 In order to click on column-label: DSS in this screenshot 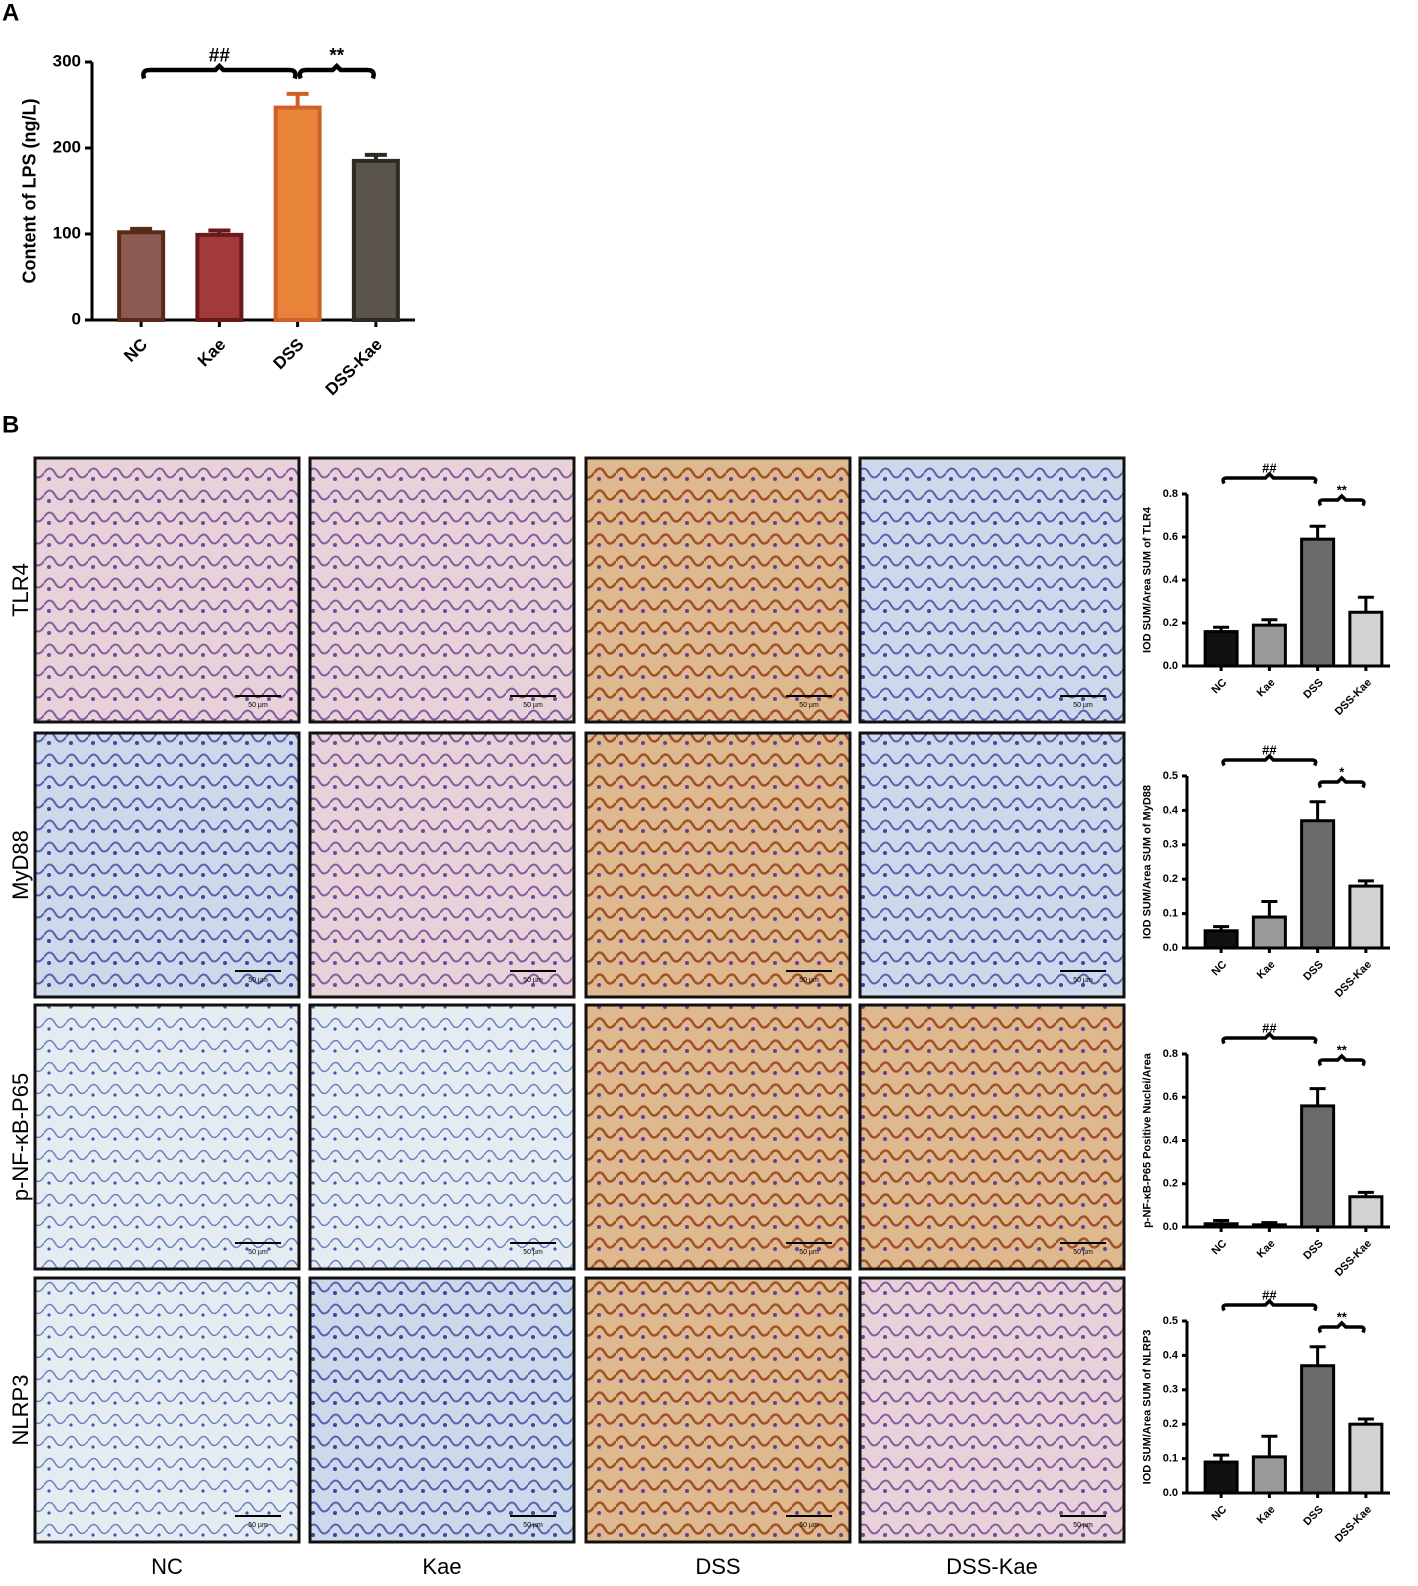, I will do `click(717, 1566)`.